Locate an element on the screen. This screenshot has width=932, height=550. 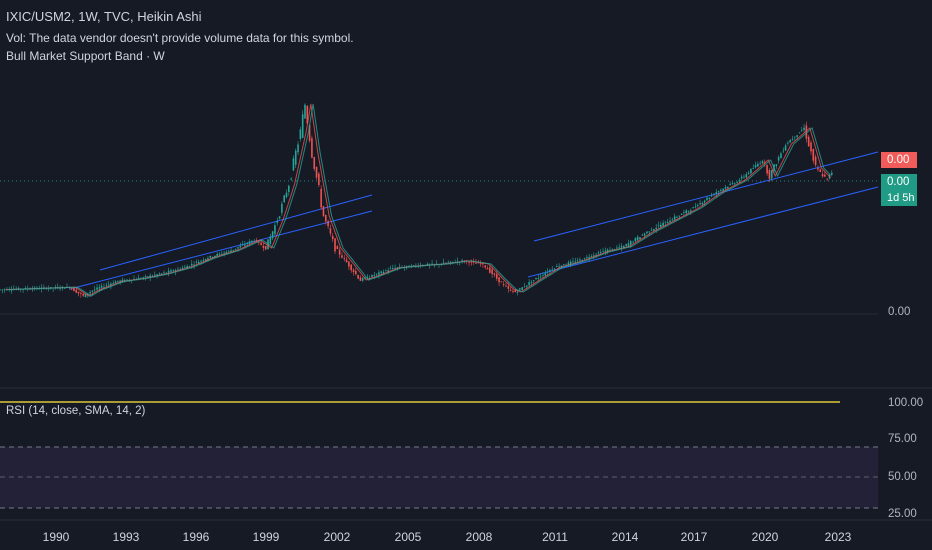
year-label: 2023 is located at coordinates (838, 537).